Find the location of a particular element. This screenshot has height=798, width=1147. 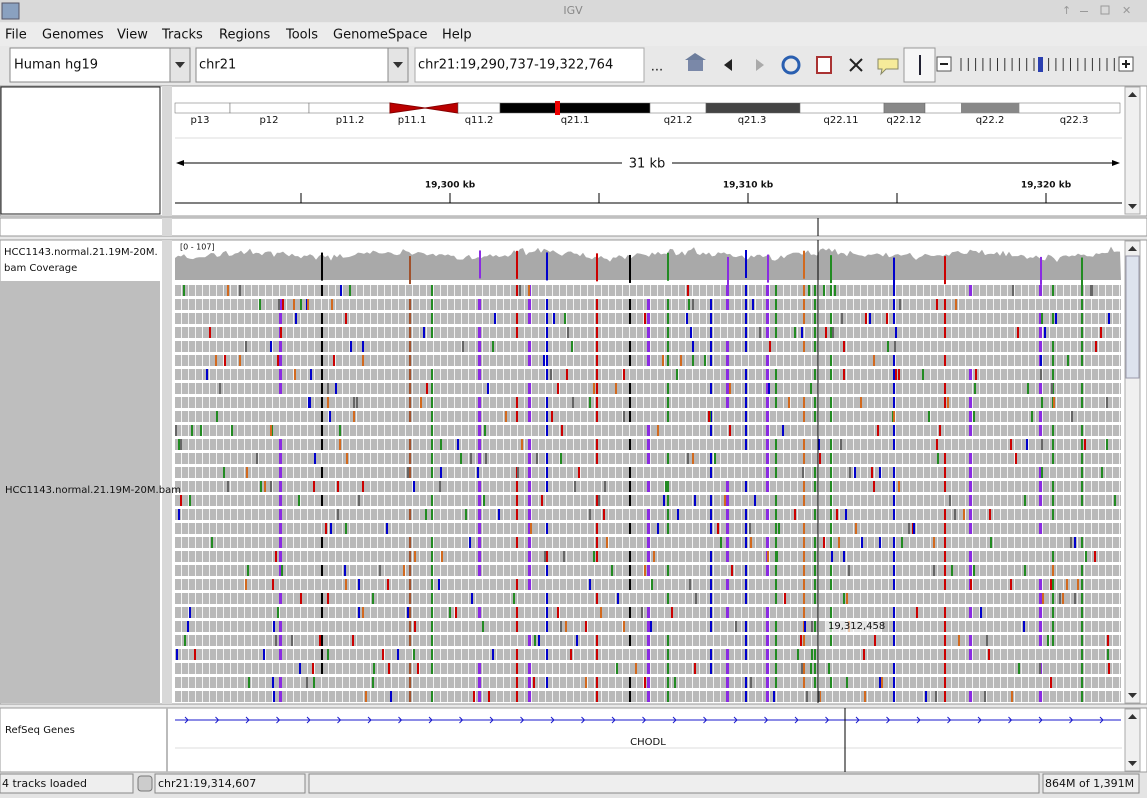

band-label: p11.2 is located at coordinates (350, 120).